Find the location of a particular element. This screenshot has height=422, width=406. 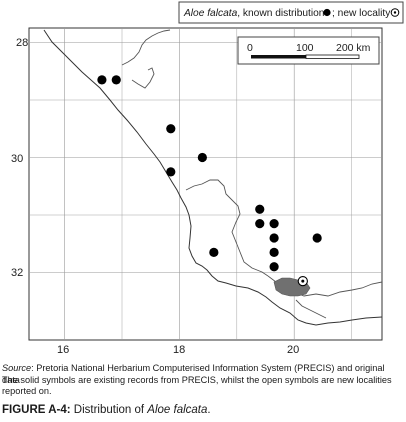

figure-species: Aloe falcata is located at coordinates (177, 410).